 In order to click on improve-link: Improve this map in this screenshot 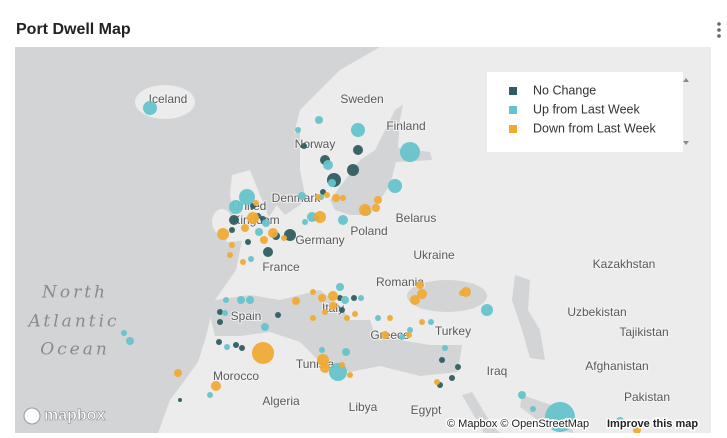, I will do `click(653, 423)`.